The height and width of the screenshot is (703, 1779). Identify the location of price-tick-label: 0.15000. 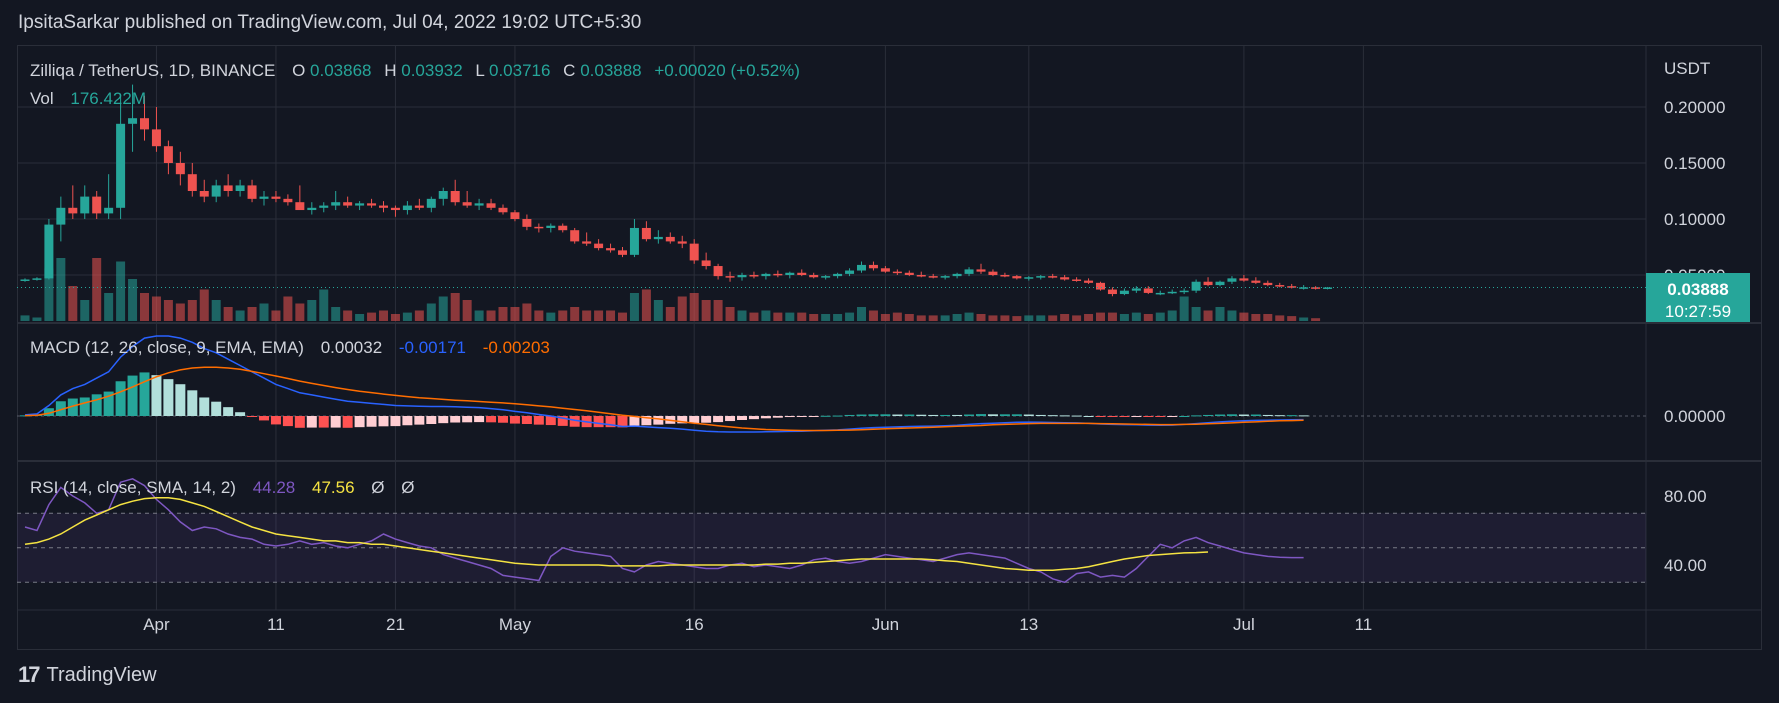
(1694, 163).